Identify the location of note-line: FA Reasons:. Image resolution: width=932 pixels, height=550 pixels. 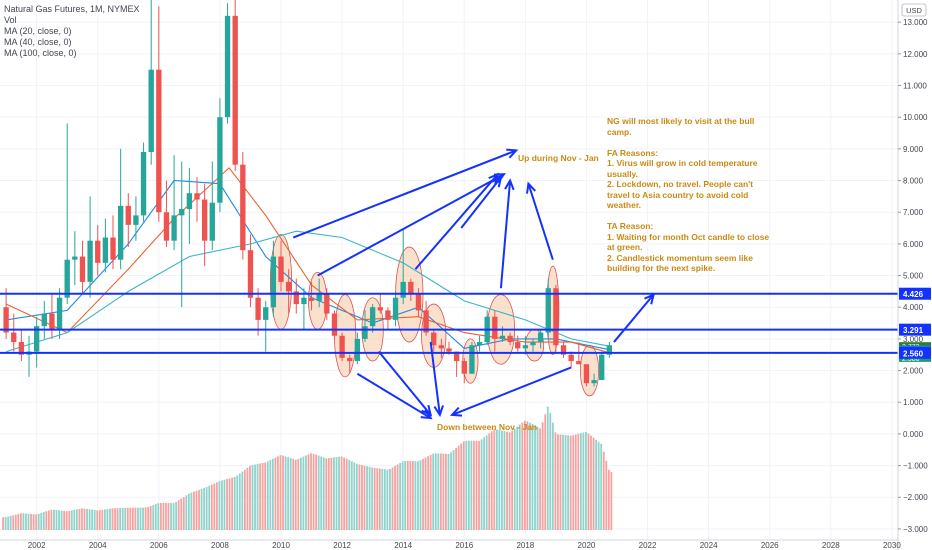
(633, 152).